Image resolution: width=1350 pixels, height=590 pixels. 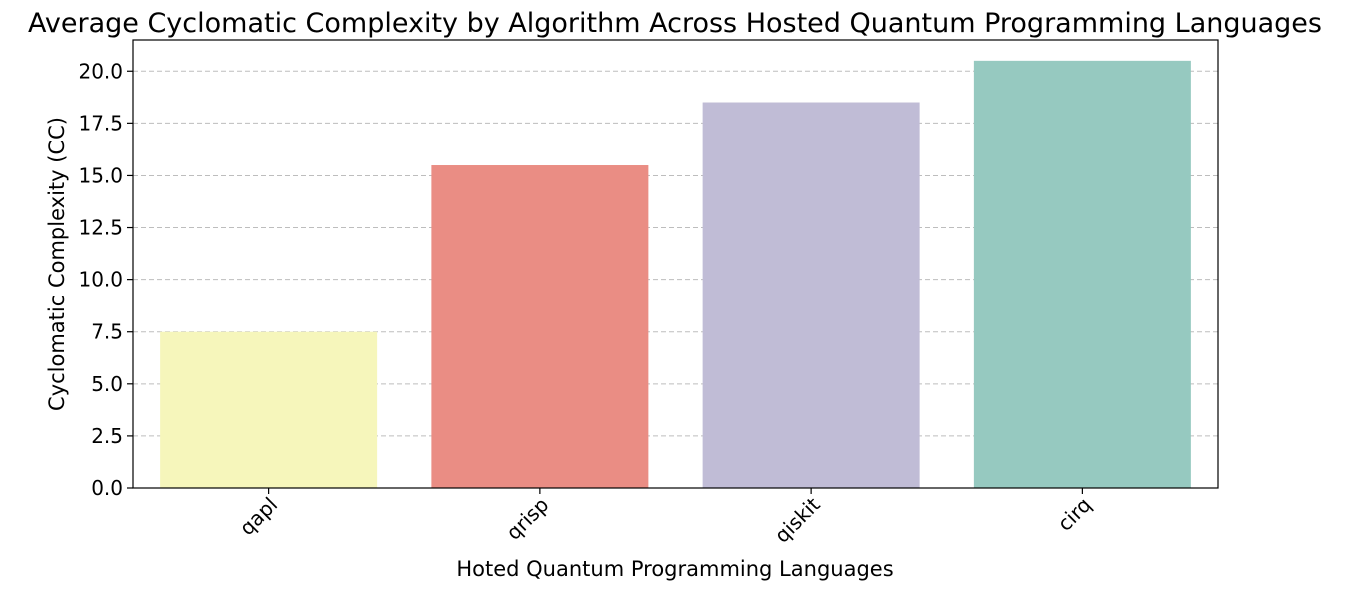 What do you see at coordinates (107, 436) in the screenshot?
I see `y-tick-label: 2.5` at bounding box center [107, 436].